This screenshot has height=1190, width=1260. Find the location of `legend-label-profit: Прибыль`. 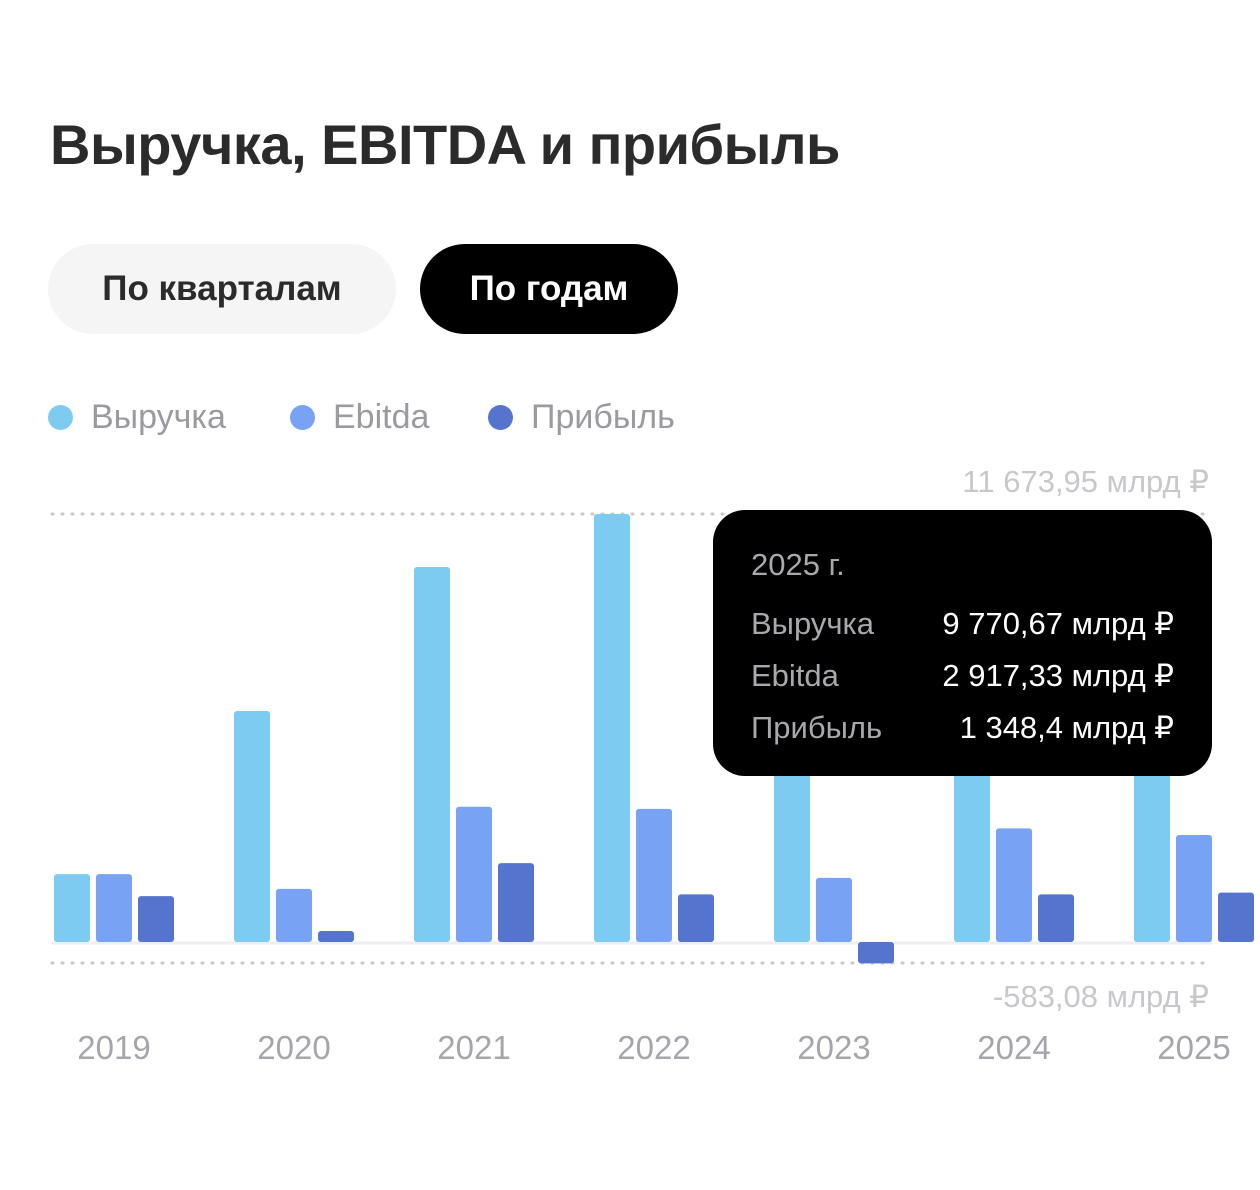

legend-label-profit: Прибыль is located at coordinates (603, 416).